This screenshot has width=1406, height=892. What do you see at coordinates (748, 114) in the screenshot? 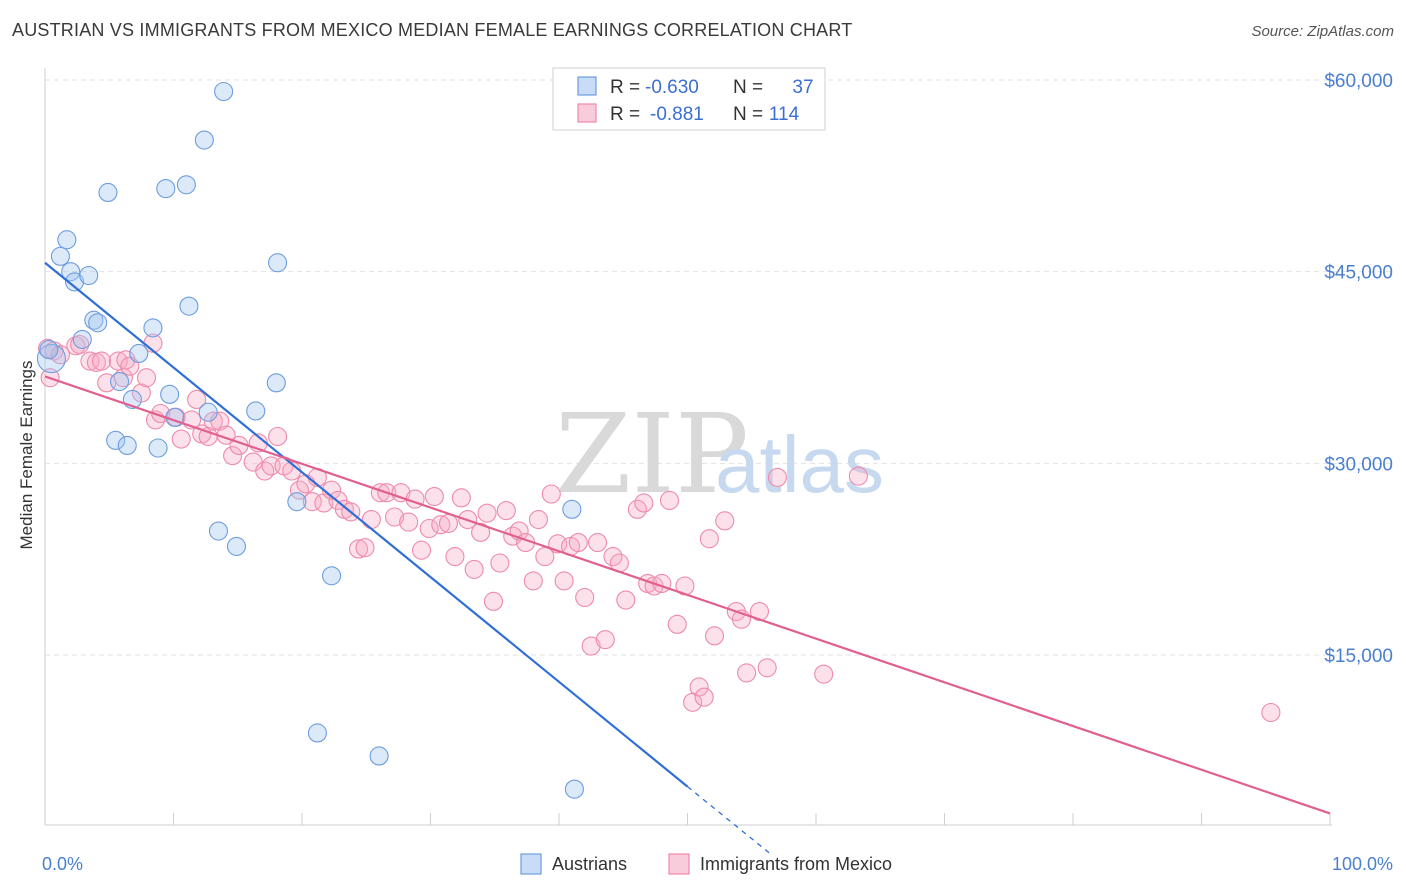
I see `legend-n-label-2: N =` at bounding box center [748, 114].